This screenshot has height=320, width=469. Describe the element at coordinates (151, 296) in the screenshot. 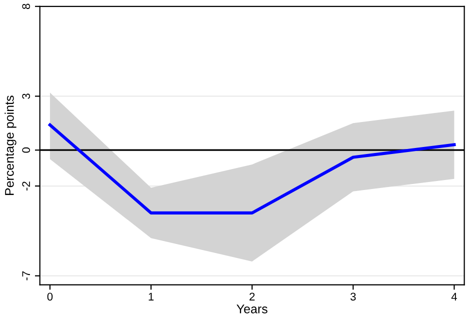

I see `x-tick-label: 1` at that location.